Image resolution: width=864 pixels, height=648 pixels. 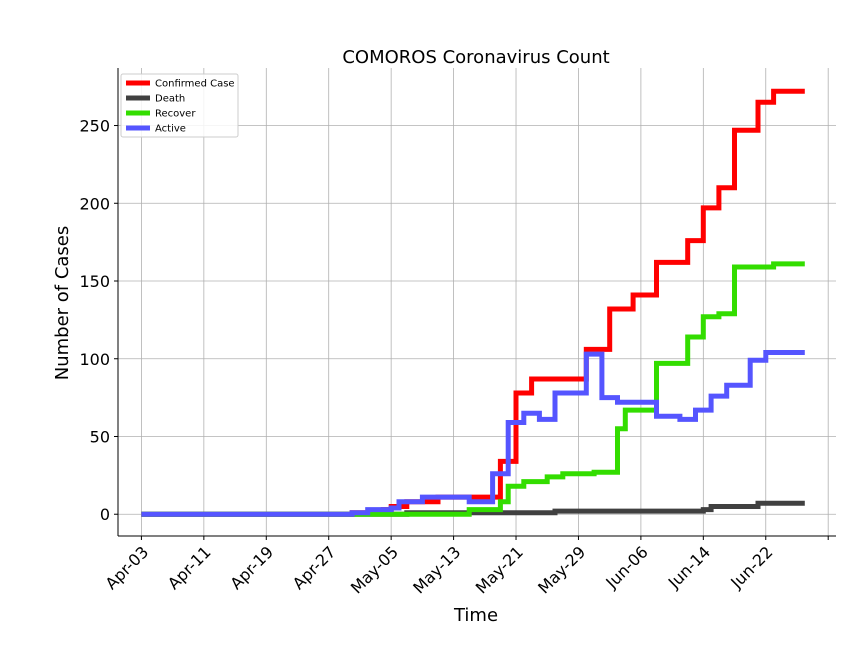 I want to click on chart-title: COMOROS Coronavirus Count, so click(x=475, y=57).